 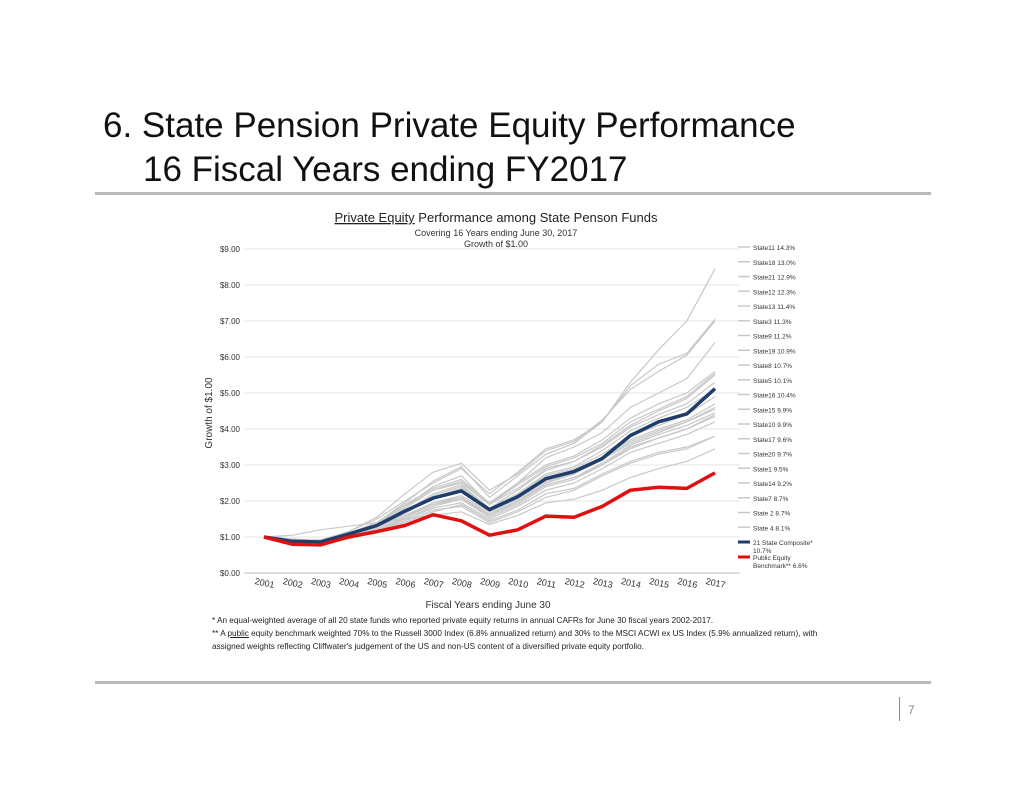 I want to click on x-tick-label: 2003, so click(x=321, y=583).